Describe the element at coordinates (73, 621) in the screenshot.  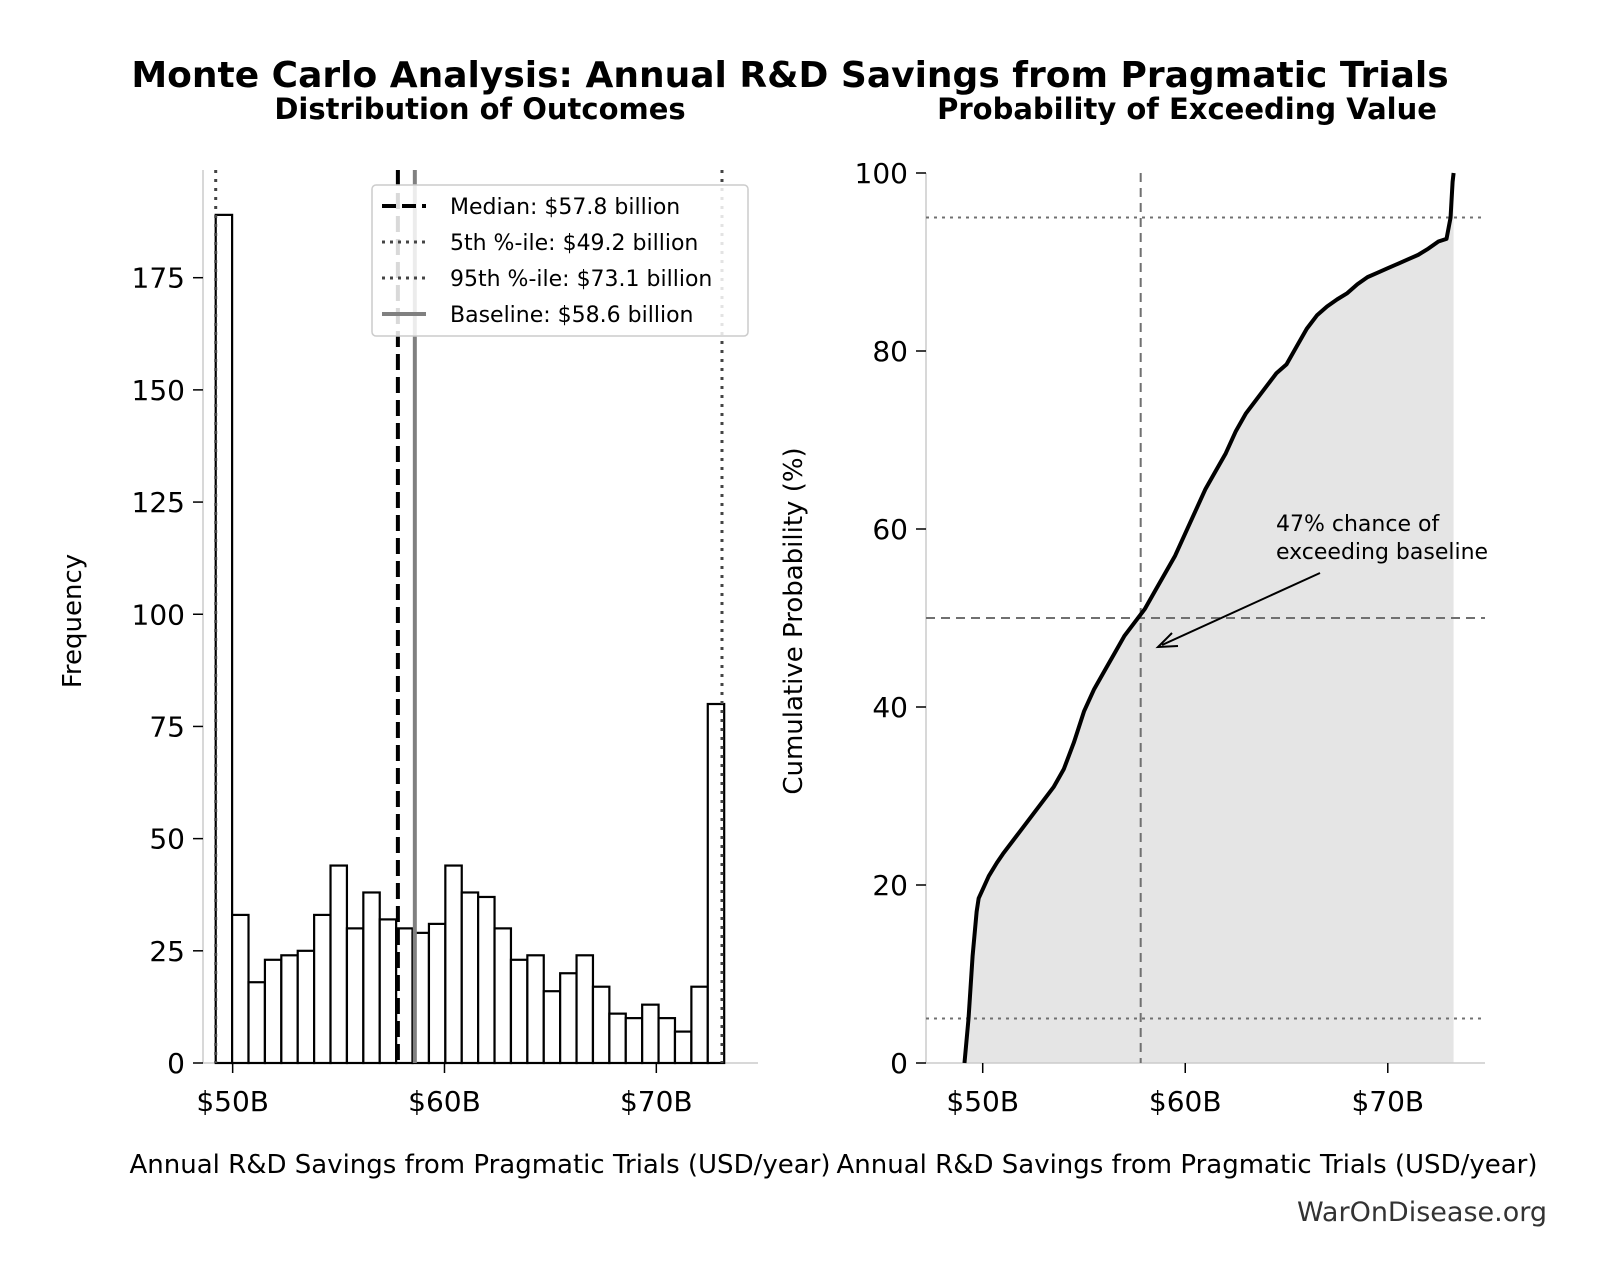
I see `histogram-y-axis-label: Frequency` at that location.